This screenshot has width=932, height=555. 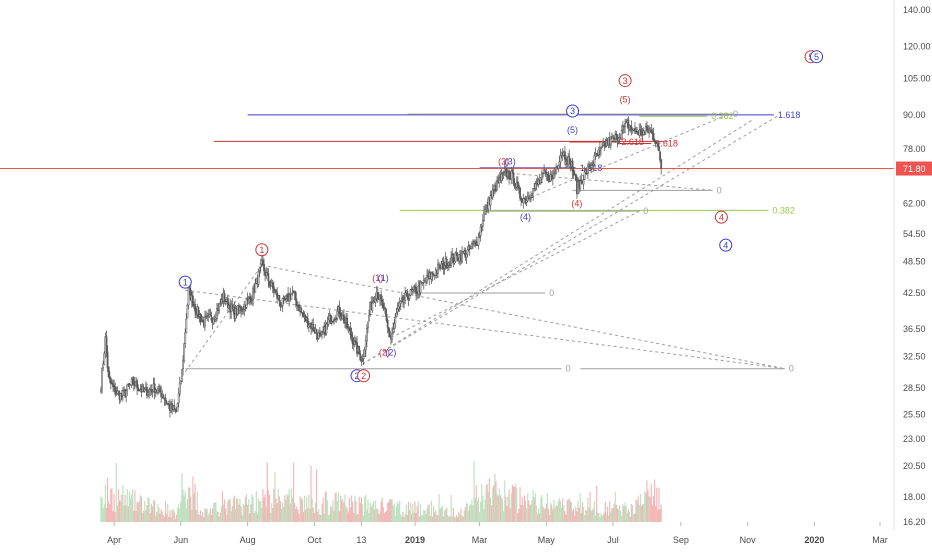 I want to click on price-tick-label: 23.00, so click(x=914, y=439).